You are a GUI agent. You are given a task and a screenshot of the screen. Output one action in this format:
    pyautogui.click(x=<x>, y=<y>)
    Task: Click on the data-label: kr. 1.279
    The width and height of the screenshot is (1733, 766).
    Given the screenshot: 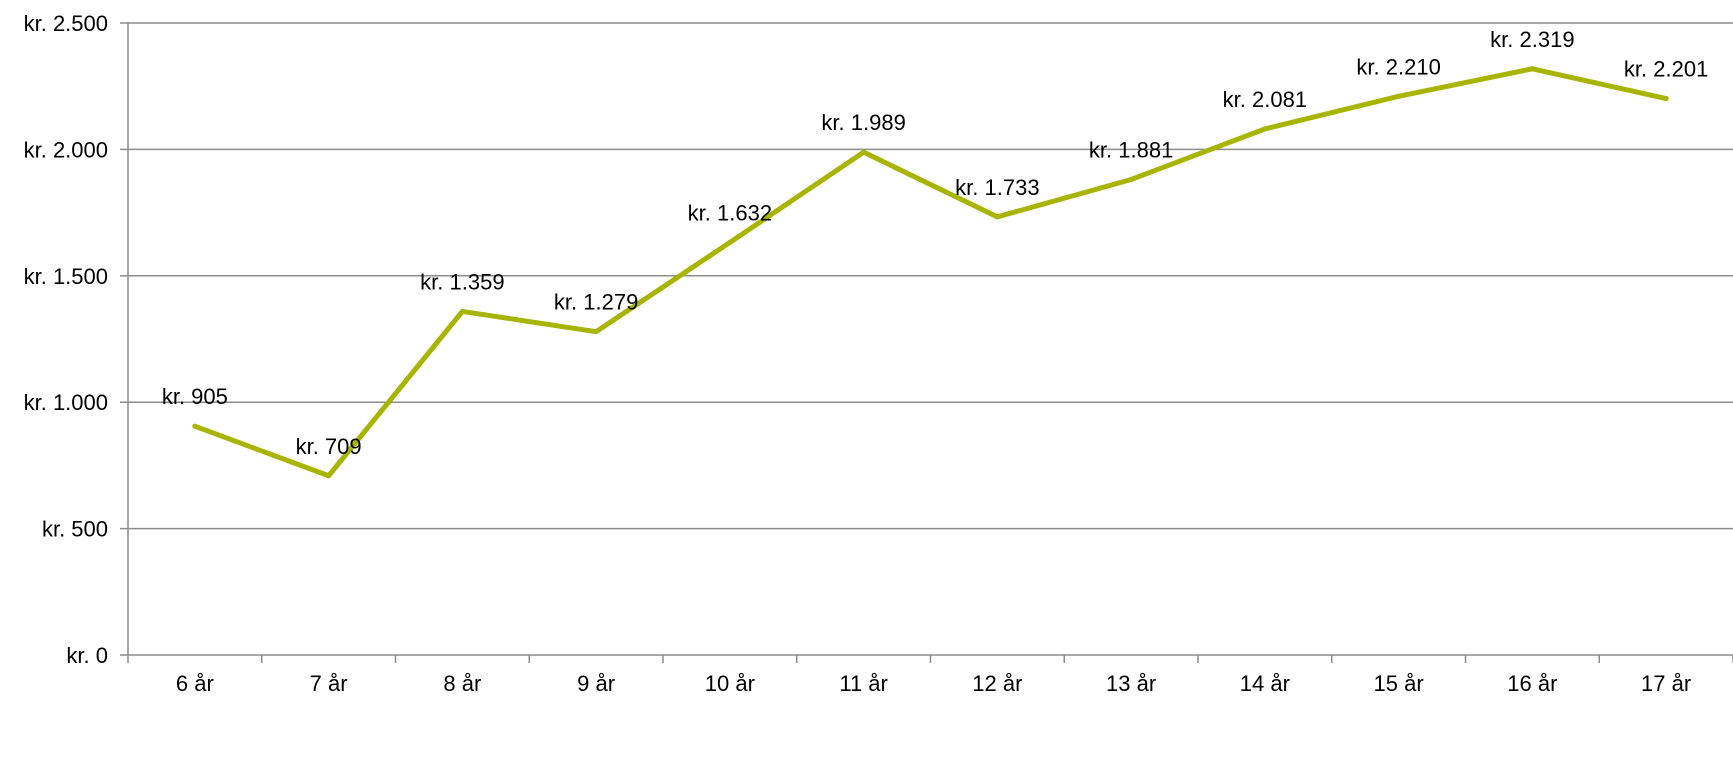 What is the action you would take?
    pyautogui.click(x=596, y=302)
    